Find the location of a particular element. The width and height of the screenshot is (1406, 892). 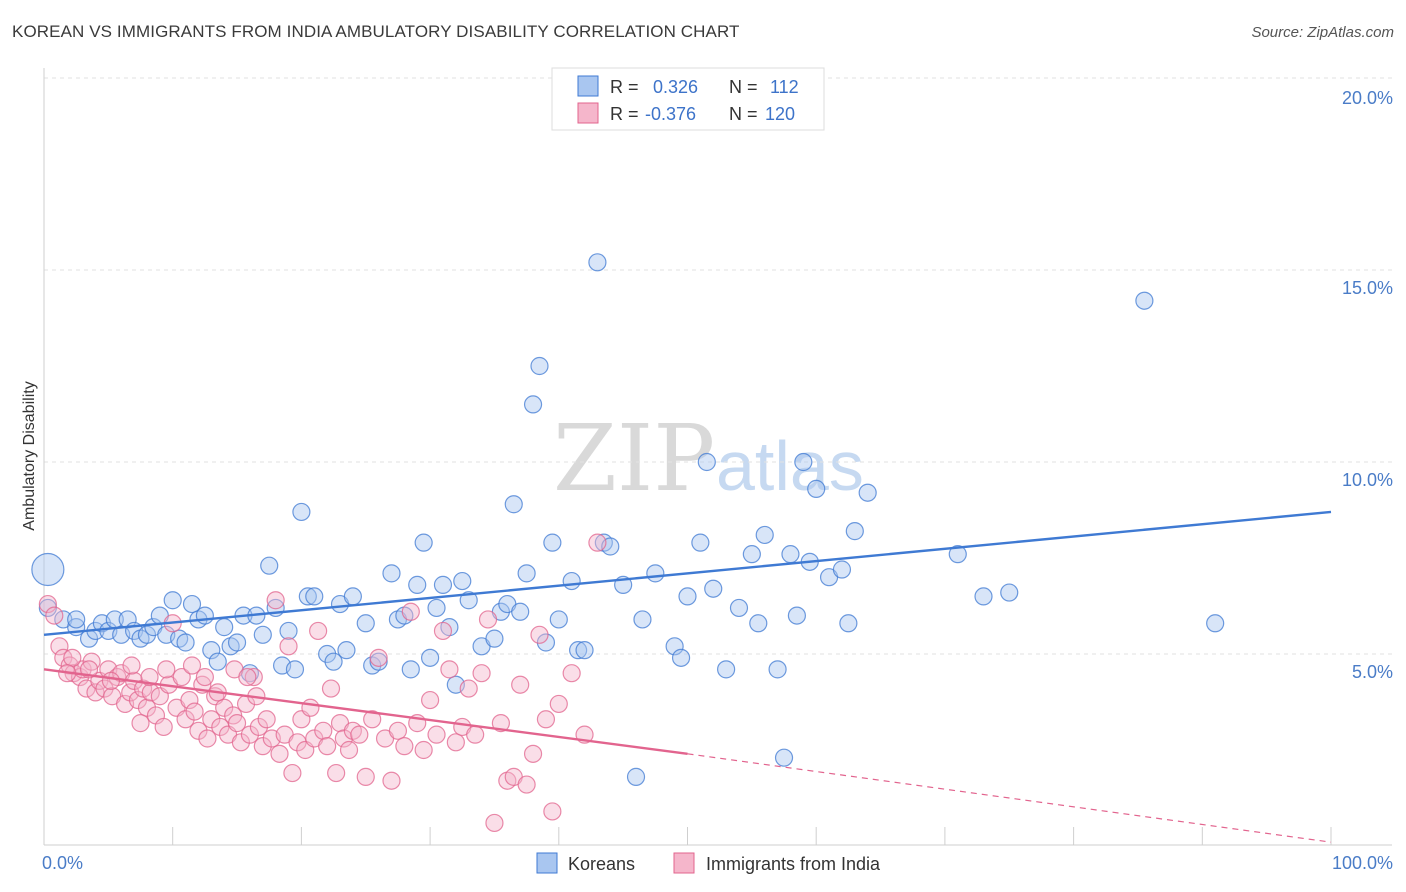

y-tick-10: 10.0% is located at coordinates (1367, 480).